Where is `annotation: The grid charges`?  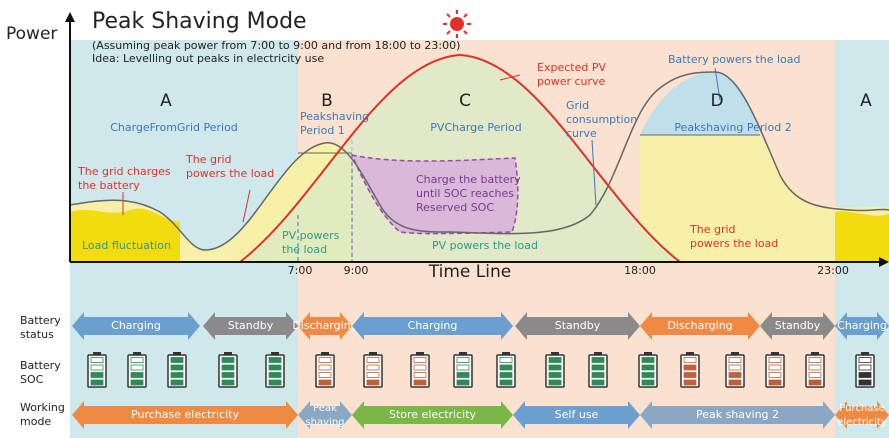
annotation: The grid charges is located at coordinates (124, 171).